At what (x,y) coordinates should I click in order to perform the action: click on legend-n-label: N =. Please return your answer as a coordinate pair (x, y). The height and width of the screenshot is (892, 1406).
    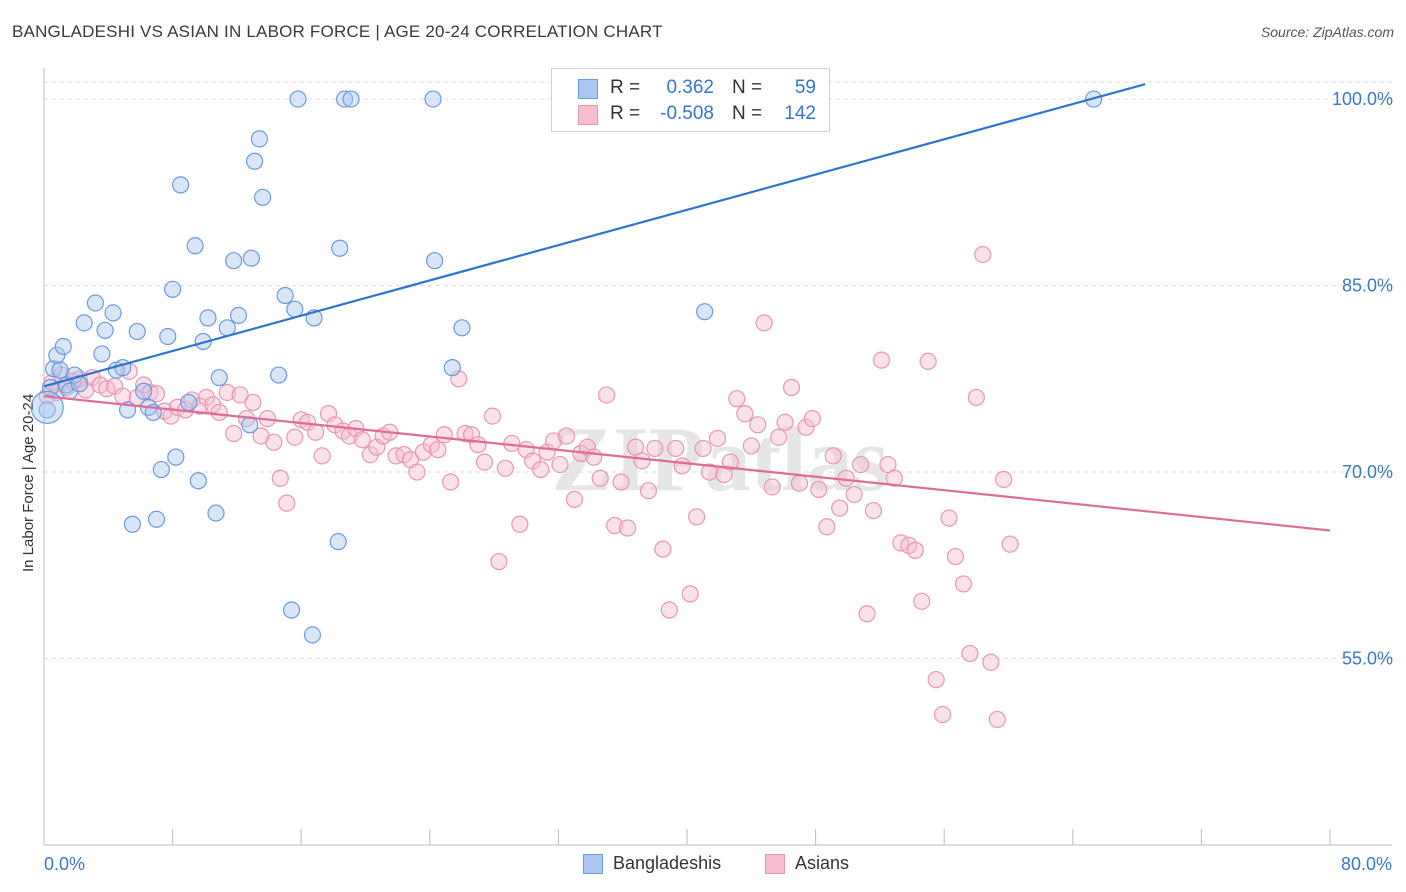
    Looking at the image, I should click on (747, 113).